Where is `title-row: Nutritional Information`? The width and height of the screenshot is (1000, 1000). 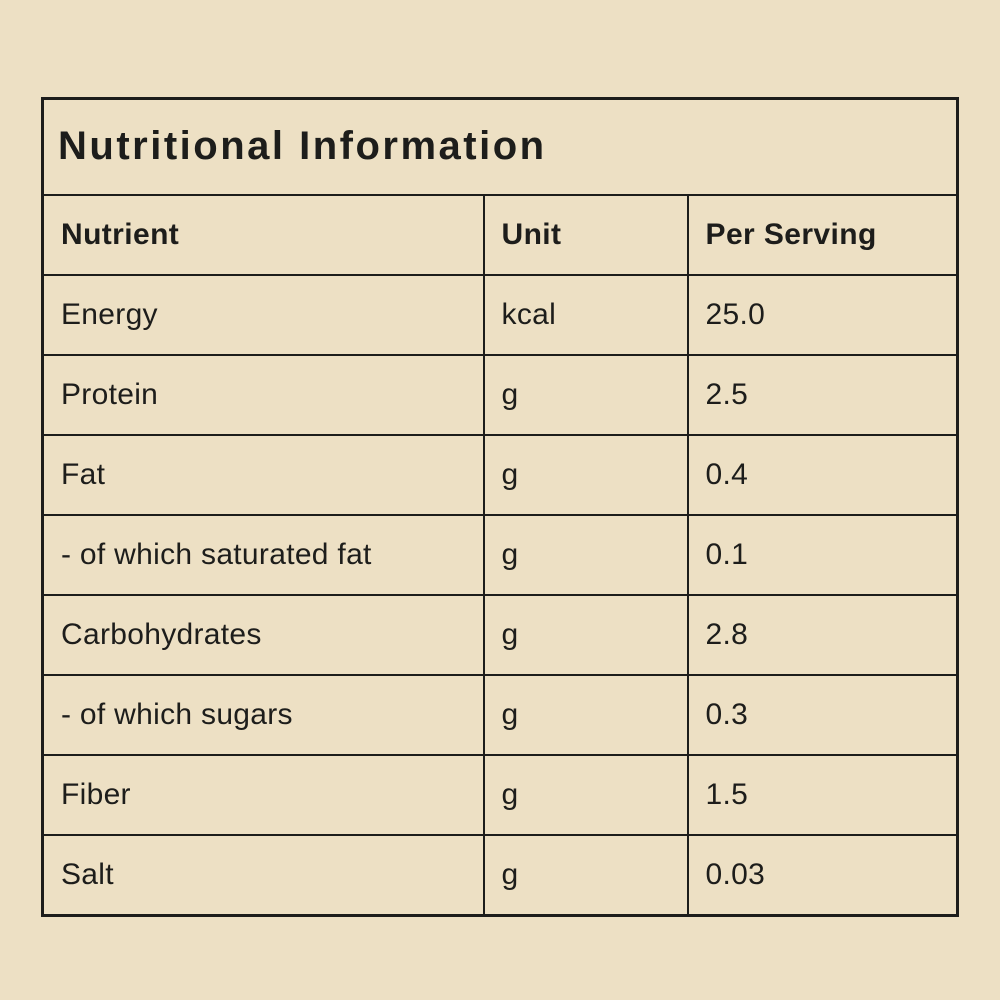
title-row: Nutritional Information is located at coordinates (500, 146).